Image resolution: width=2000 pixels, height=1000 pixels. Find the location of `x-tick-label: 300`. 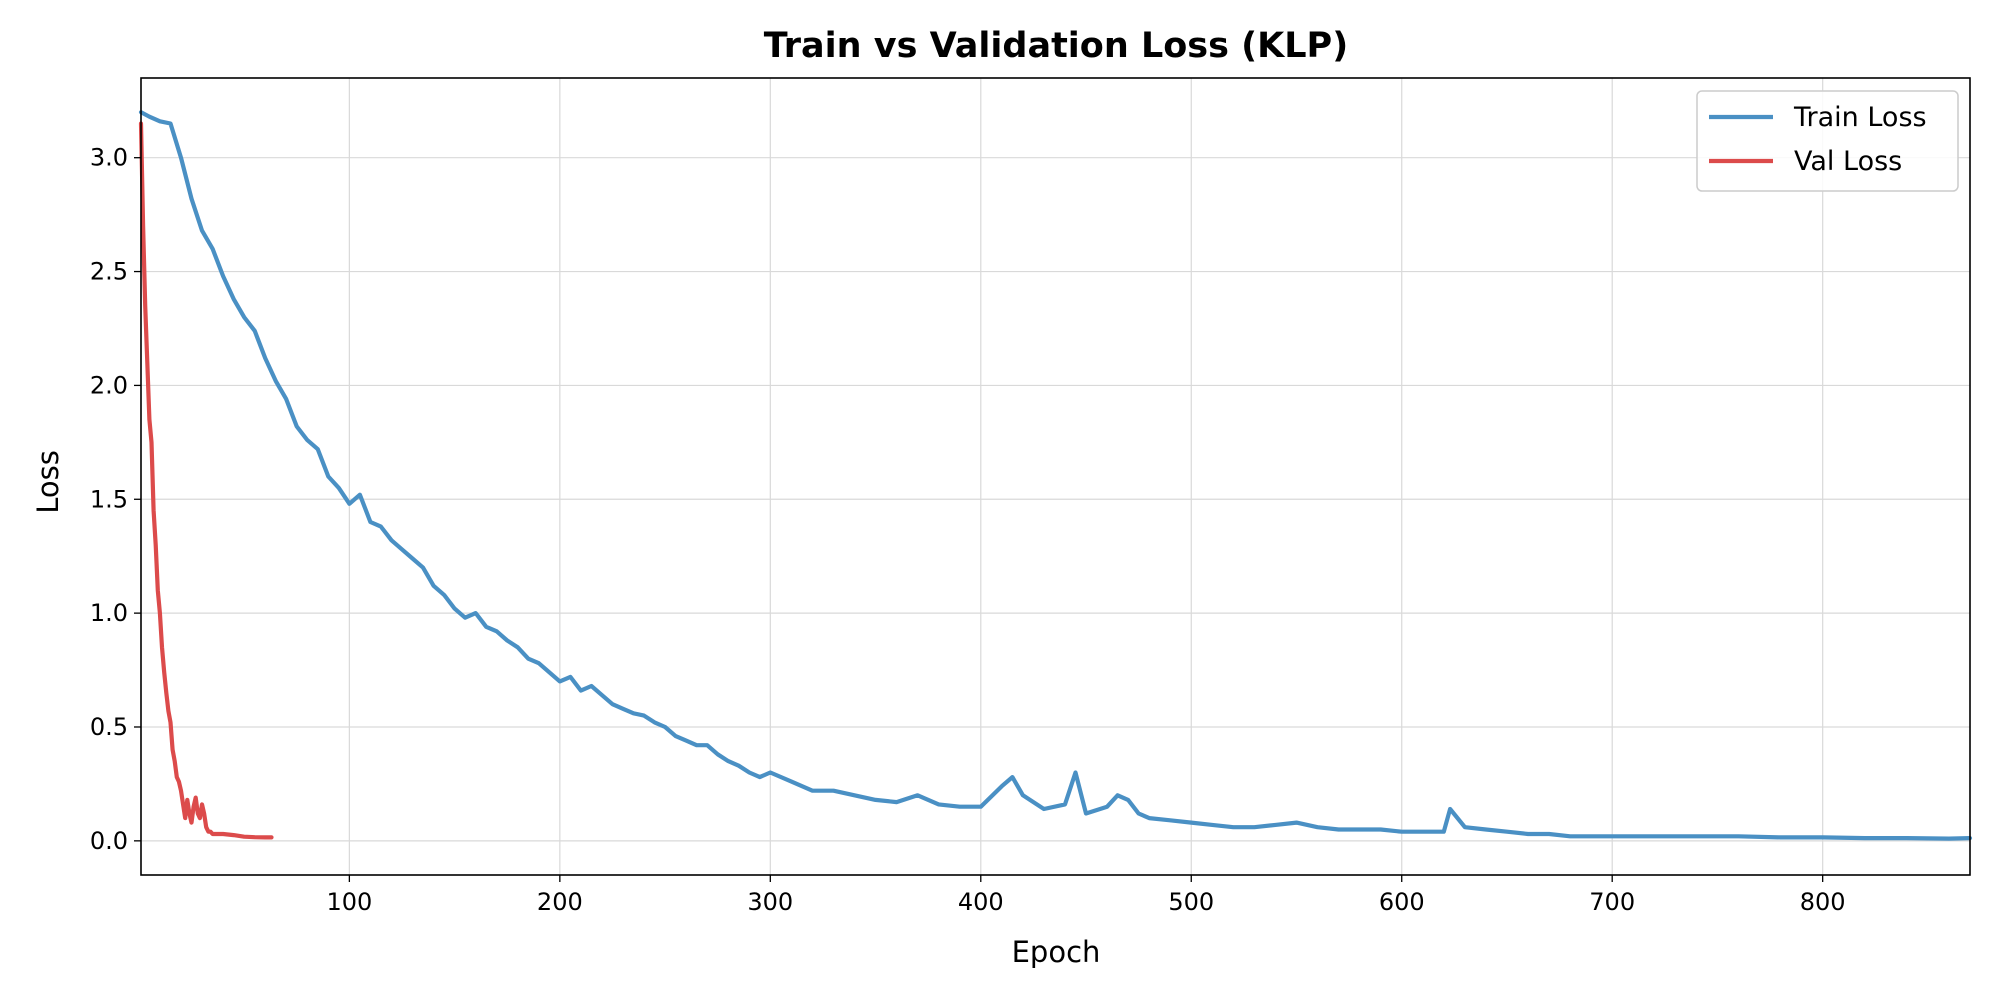

x-tick-label: 300 is located at coordinates (770, 902).